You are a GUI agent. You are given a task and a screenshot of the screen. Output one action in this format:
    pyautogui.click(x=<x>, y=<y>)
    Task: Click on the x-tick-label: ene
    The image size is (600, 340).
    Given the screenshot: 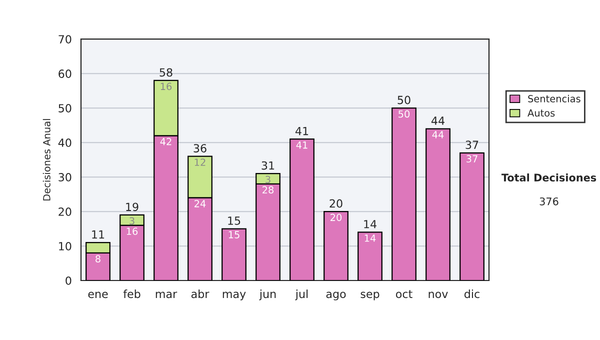 What is the action you would take?
    pyautogui.click(x=98, y=295)
    